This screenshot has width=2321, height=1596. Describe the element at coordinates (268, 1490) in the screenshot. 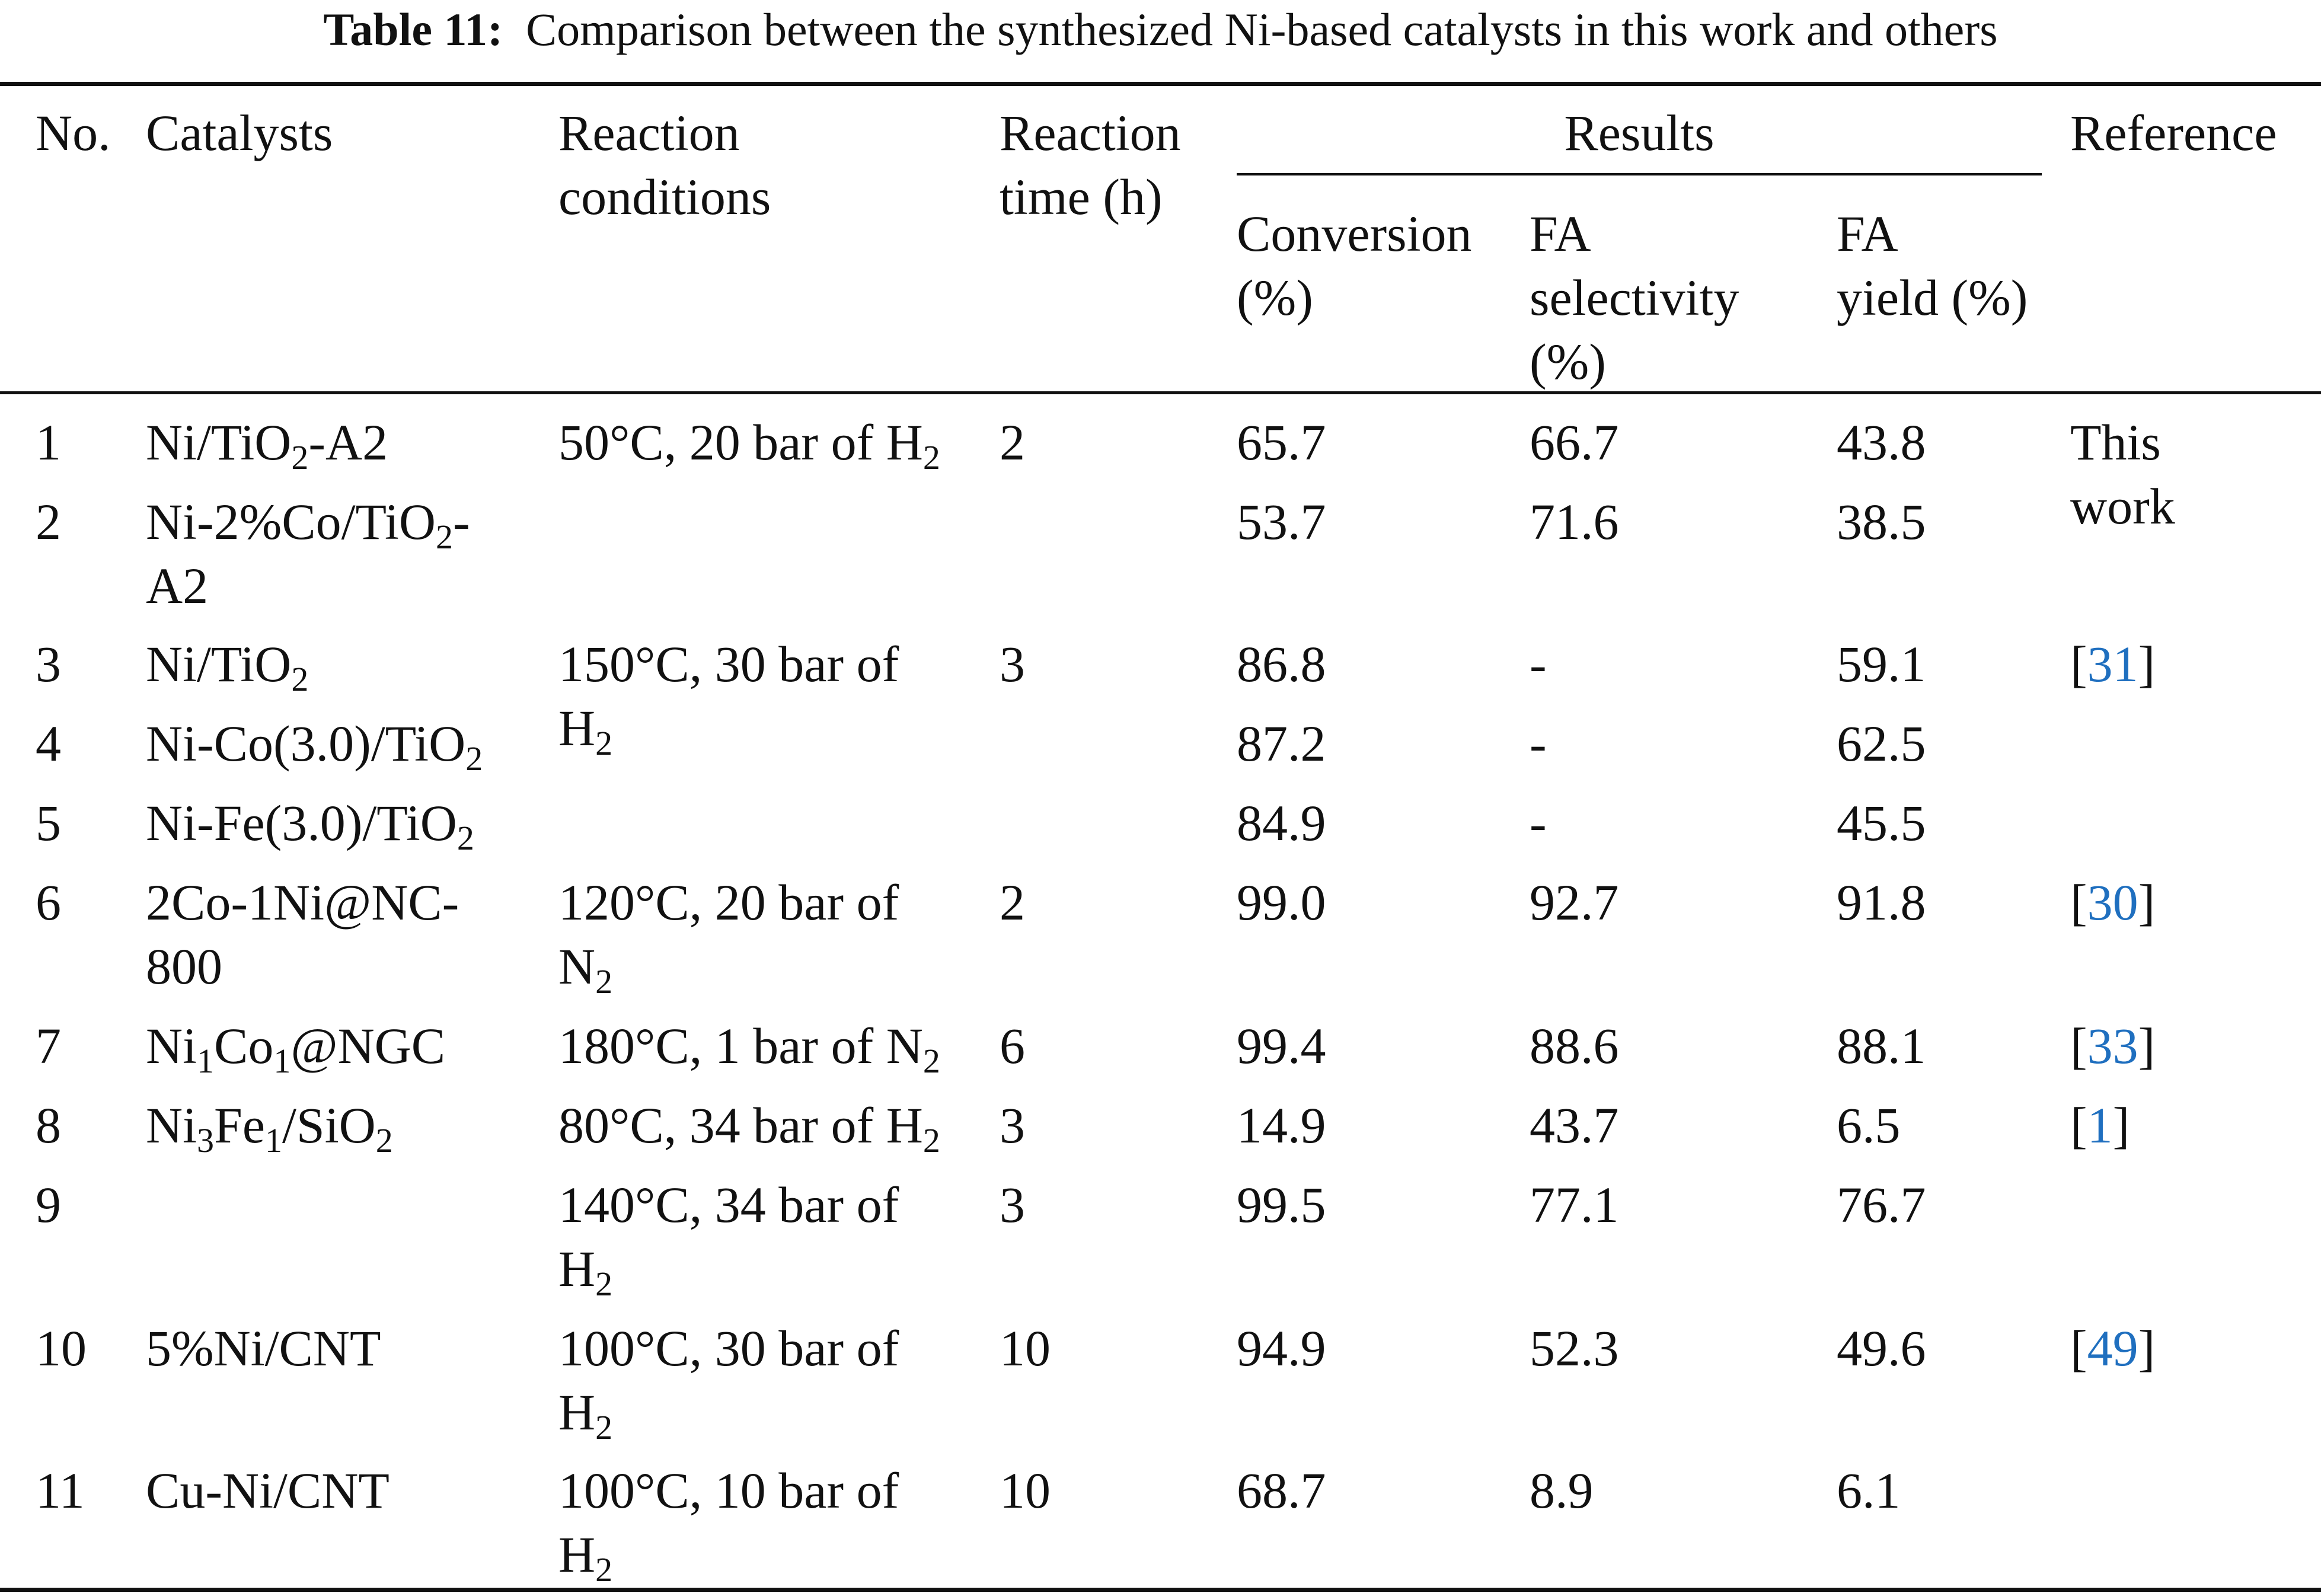

I see `catalyst-cell: Cu-Ni/CNT` at that location.